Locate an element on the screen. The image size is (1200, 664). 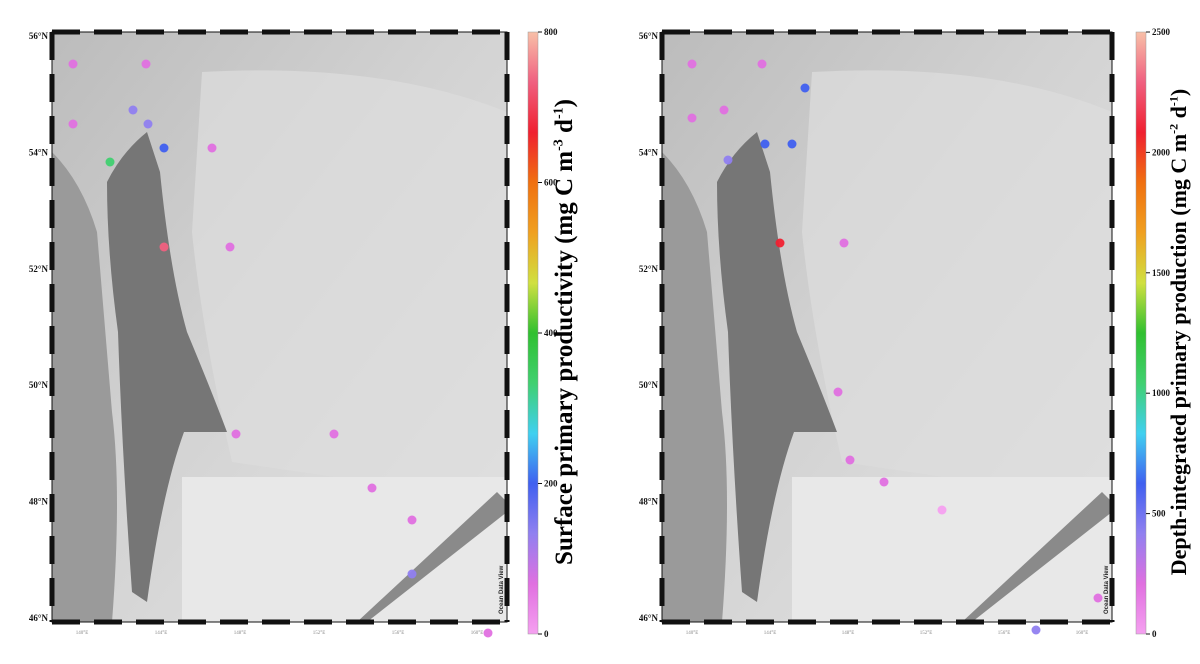
right-lat-label-3: 50°N is located at coordinates (649, 385).